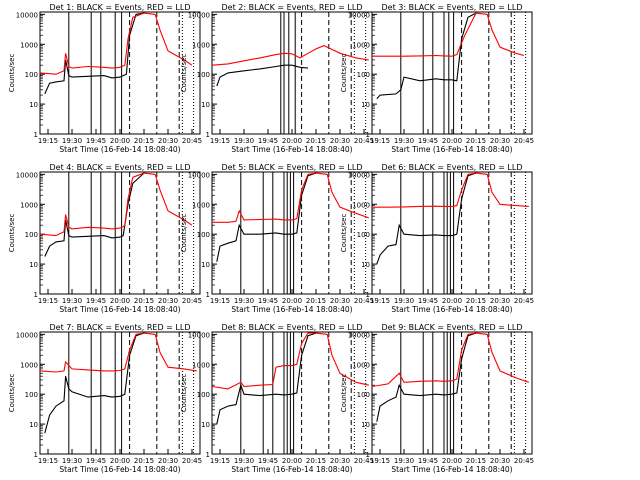  What do you see at coordinates (120, 7) in the screenshot?
I see `panel-title: Det 1: BLACK = Events, RED = LLD` at bounding box center [120, 7].